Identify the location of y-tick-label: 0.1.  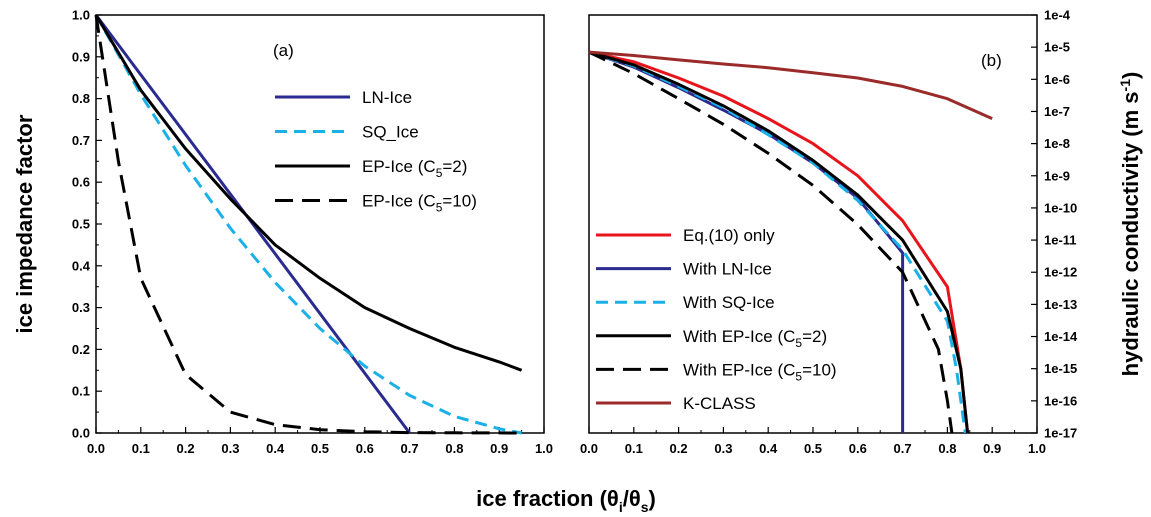
(81, 391).